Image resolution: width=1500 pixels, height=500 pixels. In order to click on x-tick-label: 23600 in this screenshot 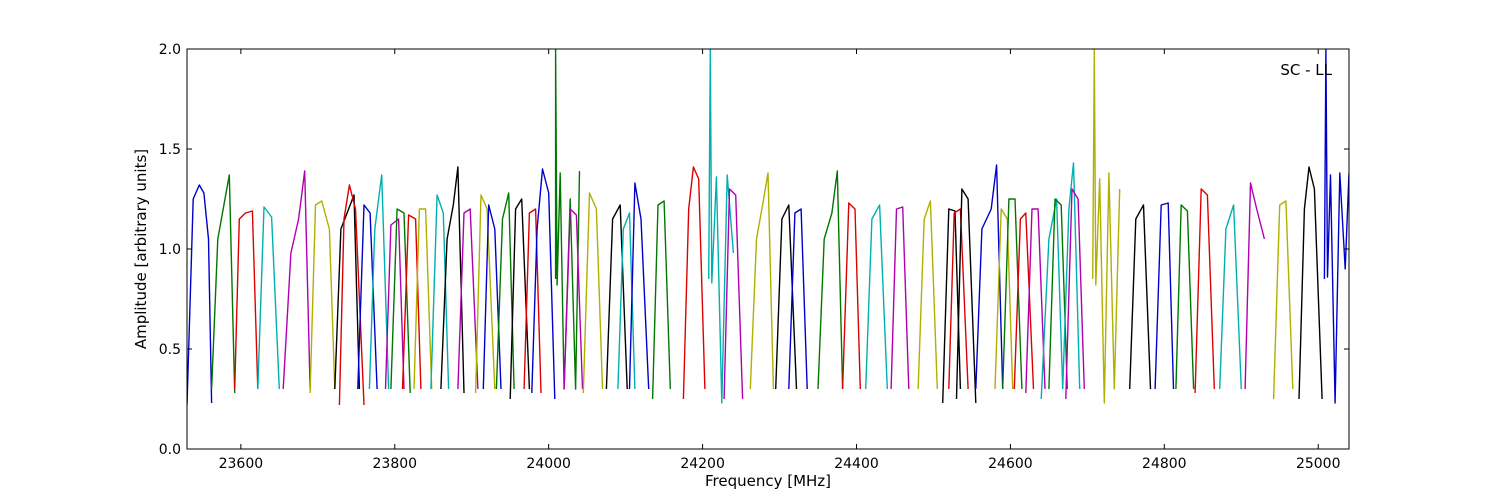, I will do `click(241, 464)`.